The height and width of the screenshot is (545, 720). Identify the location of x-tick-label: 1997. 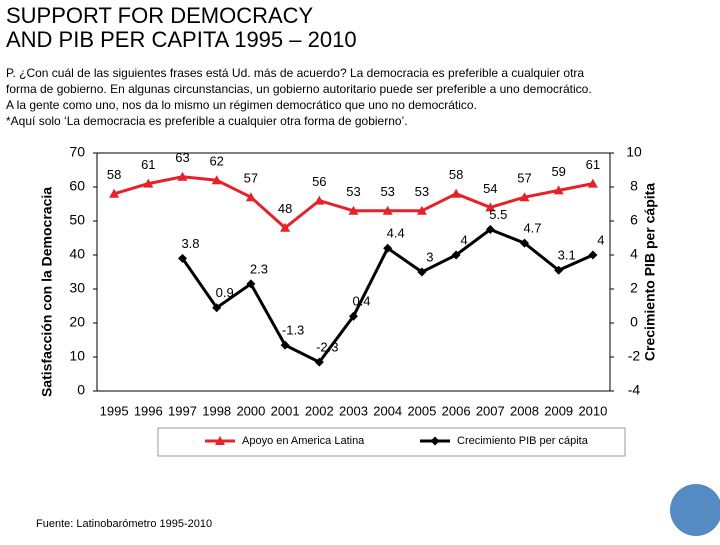
(182, 410).